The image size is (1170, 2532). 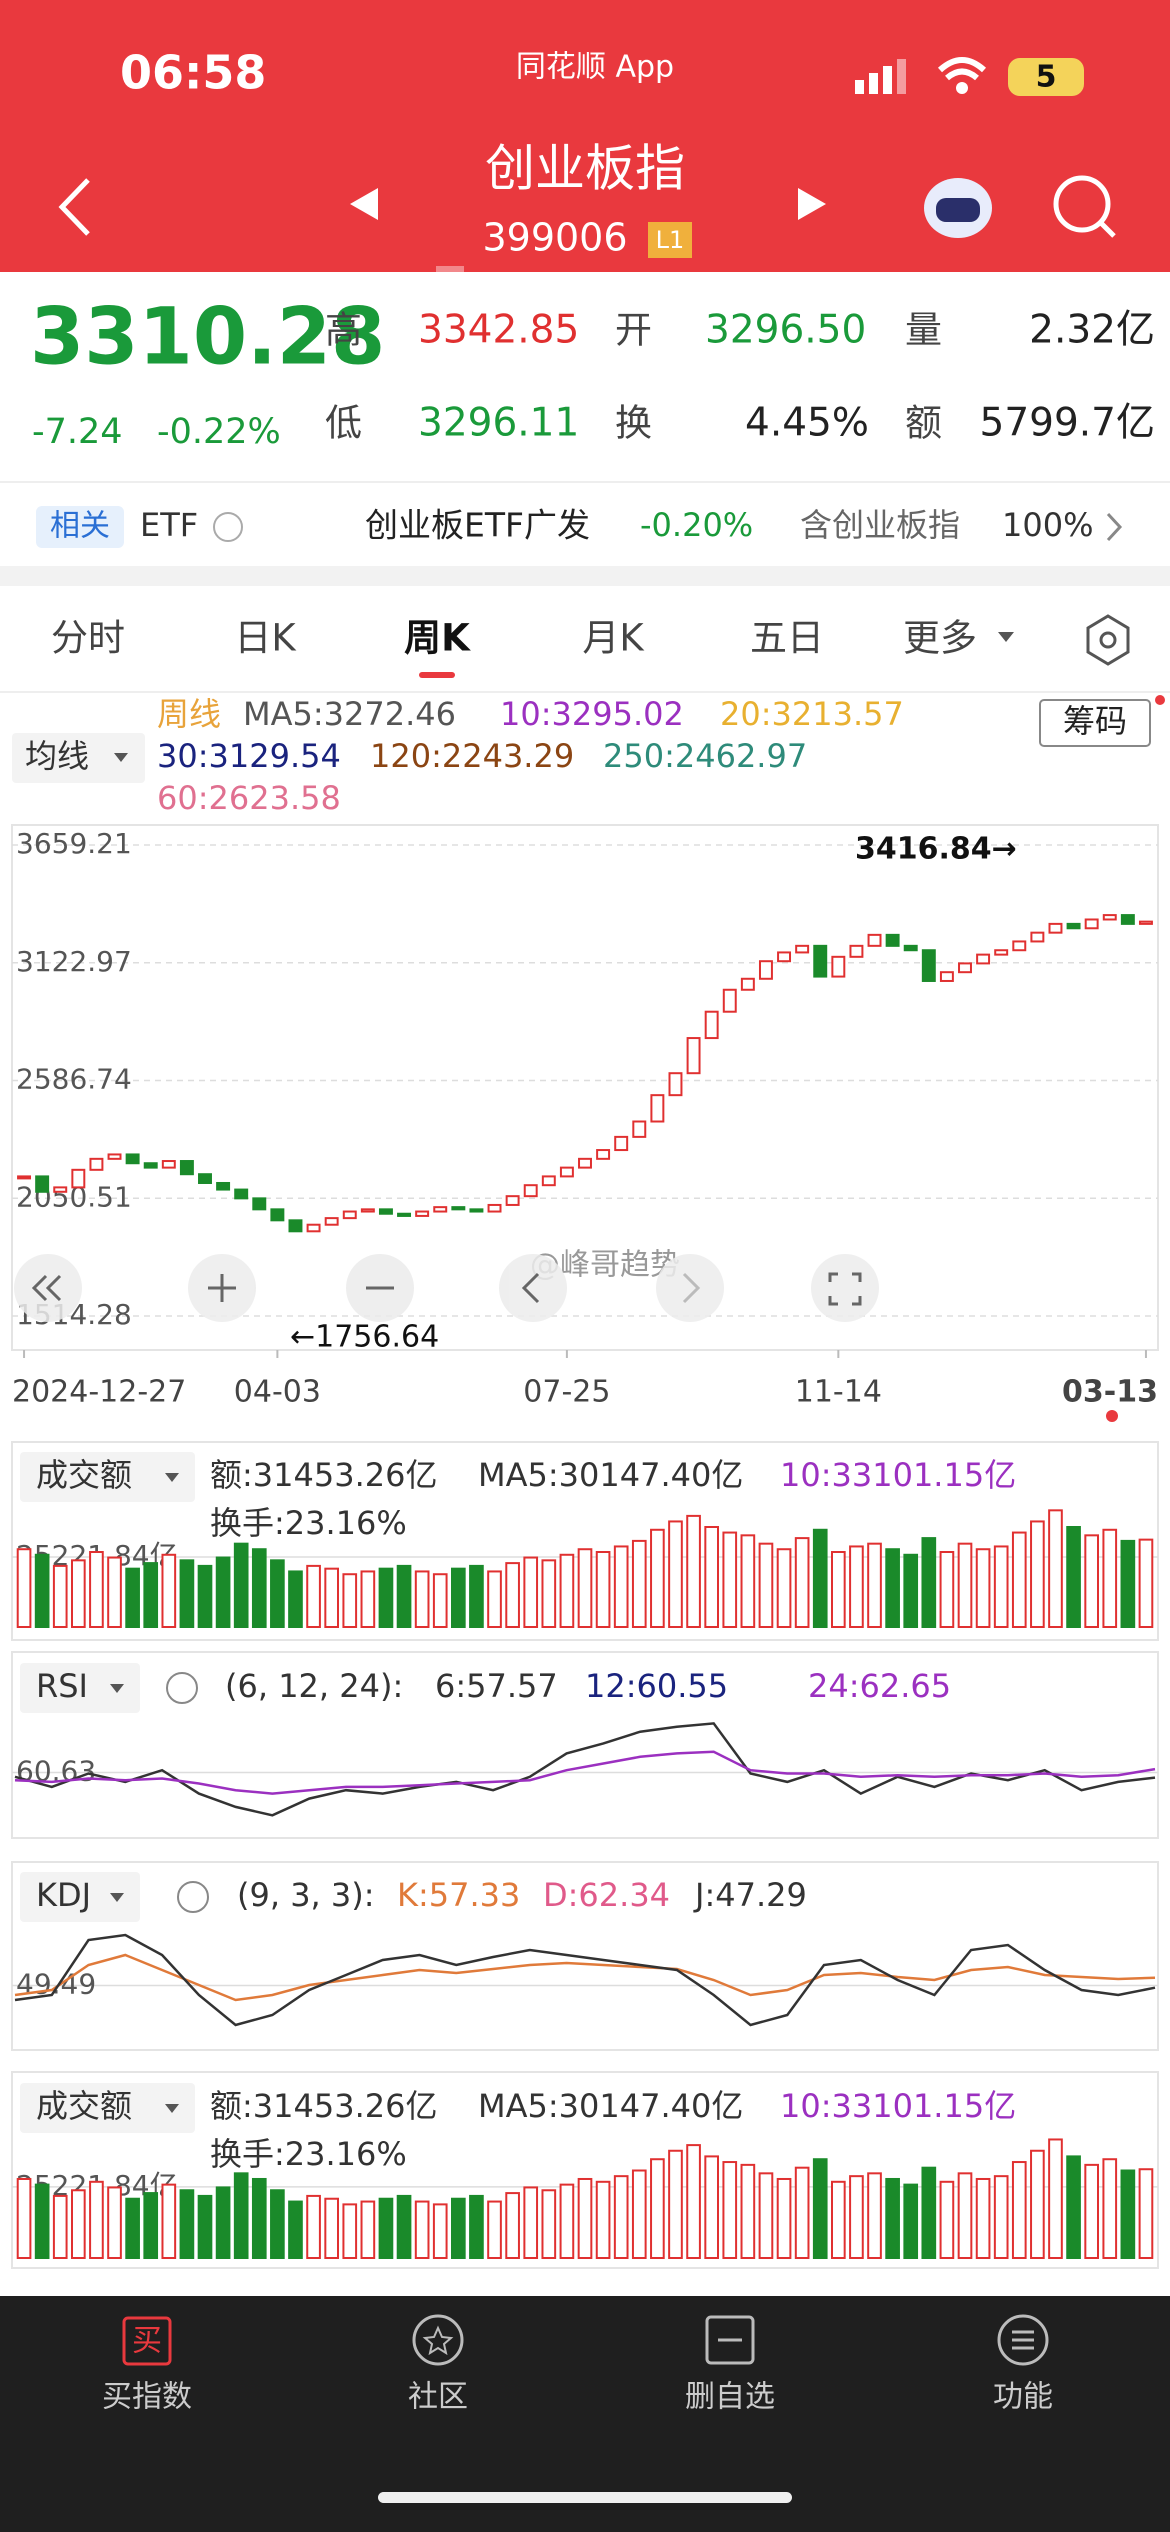 I want to click on indicator-name: RSI, so click(x=62, y=1686).